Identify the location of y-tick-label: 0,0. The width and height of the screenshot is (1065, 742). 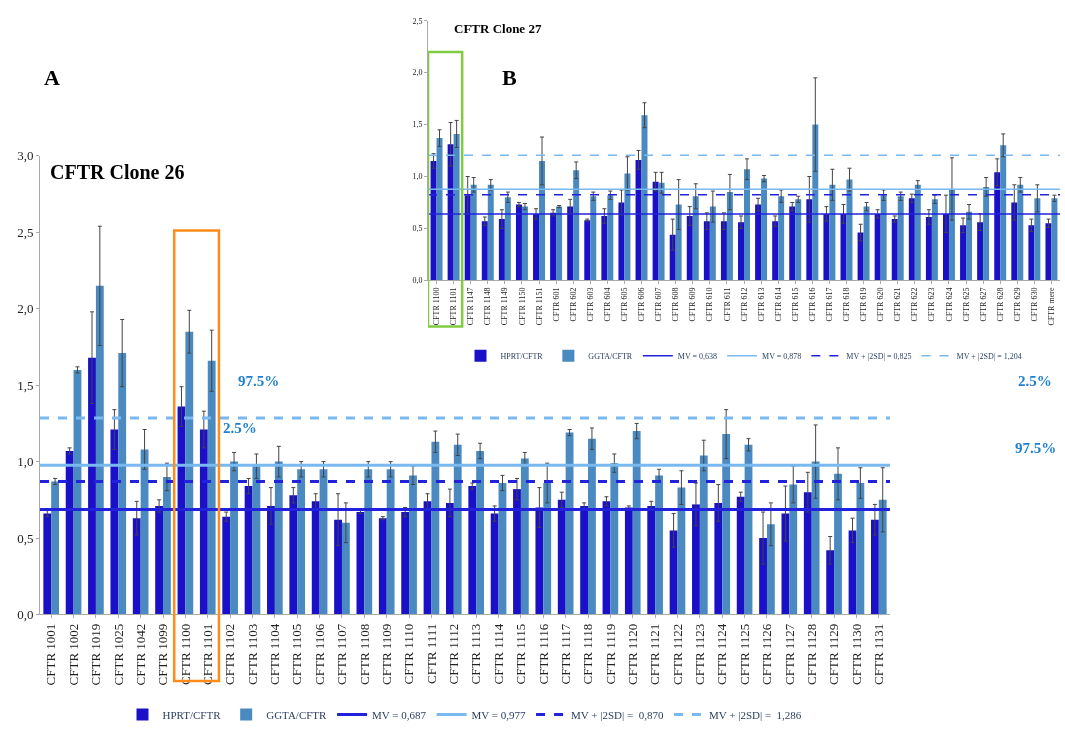
(25, 615).